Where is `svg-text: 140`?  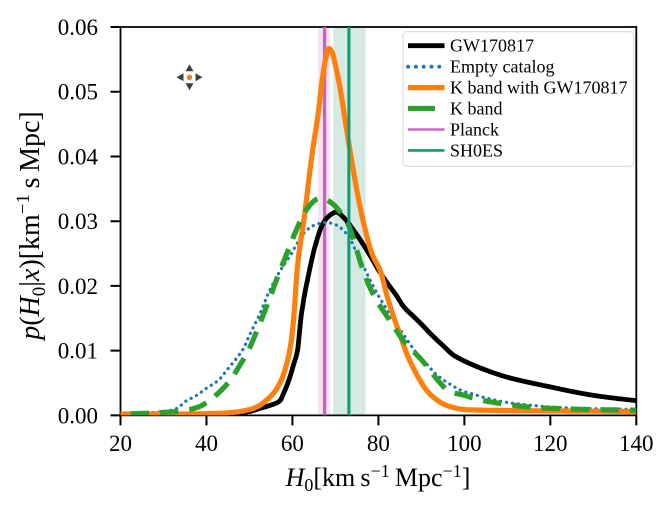
svg-text: 140 is located at coordinates (636, 443).